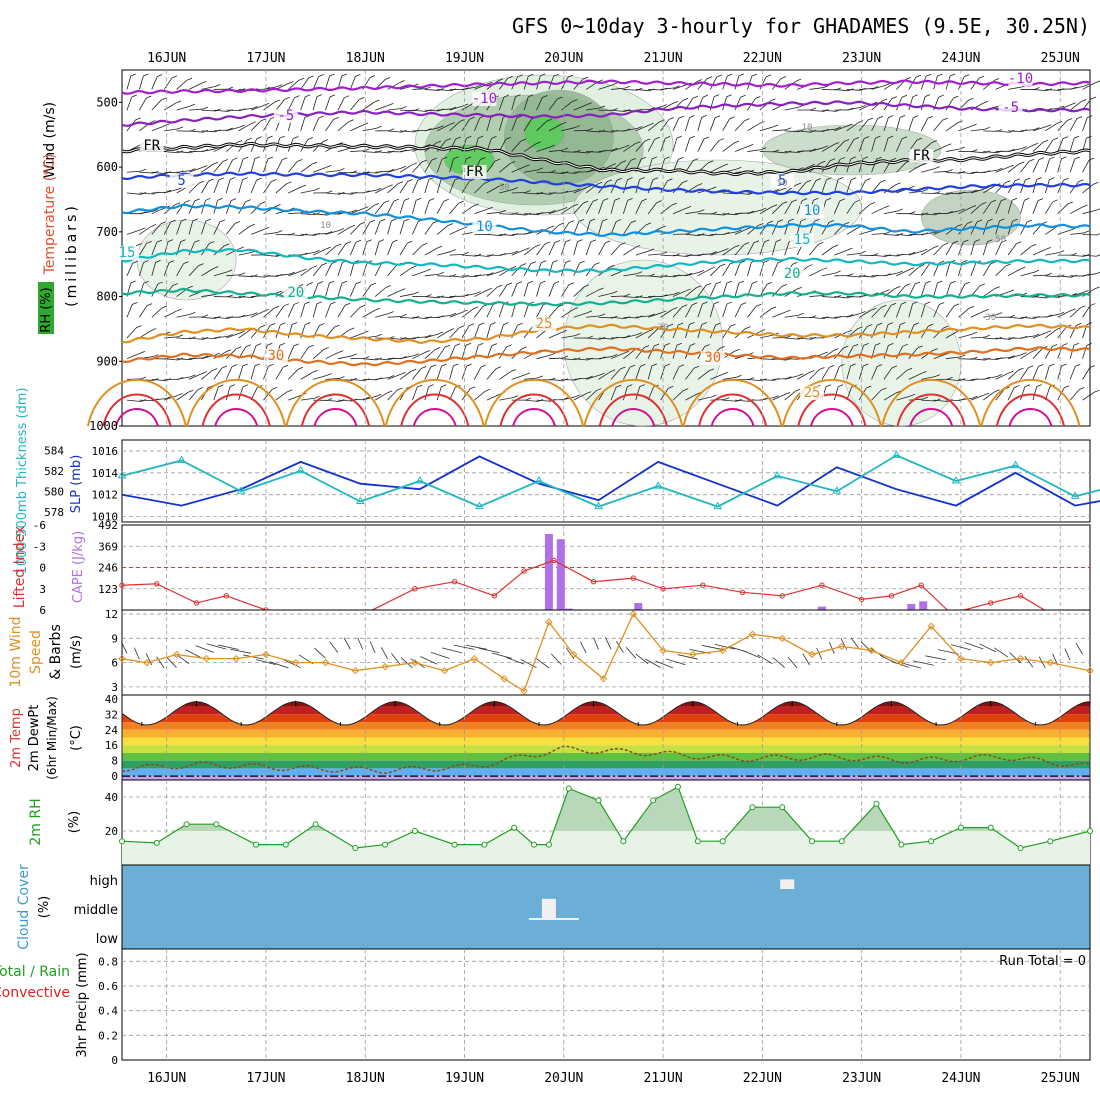 The width and height of the screenshot is (1100, 1100). I want to click on temp-y-tick: 8, so click(114, 761).